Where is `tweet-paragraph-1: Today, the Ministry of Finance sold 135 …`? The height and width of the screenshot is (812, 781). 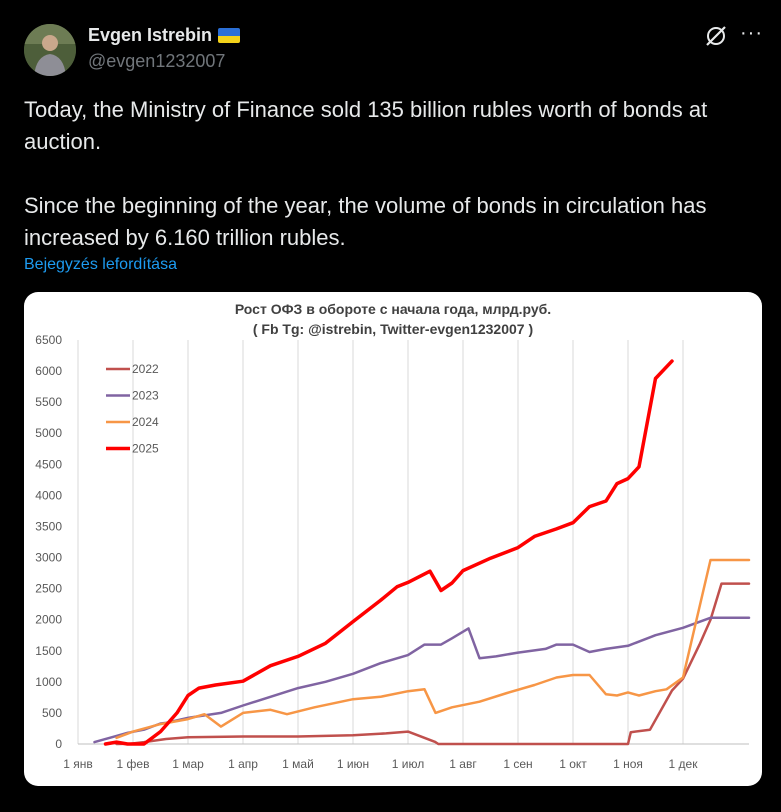 tweet-paragraph-1: Today, the Ministry of Finance sold 135 … is located at coordinates (366, 125).